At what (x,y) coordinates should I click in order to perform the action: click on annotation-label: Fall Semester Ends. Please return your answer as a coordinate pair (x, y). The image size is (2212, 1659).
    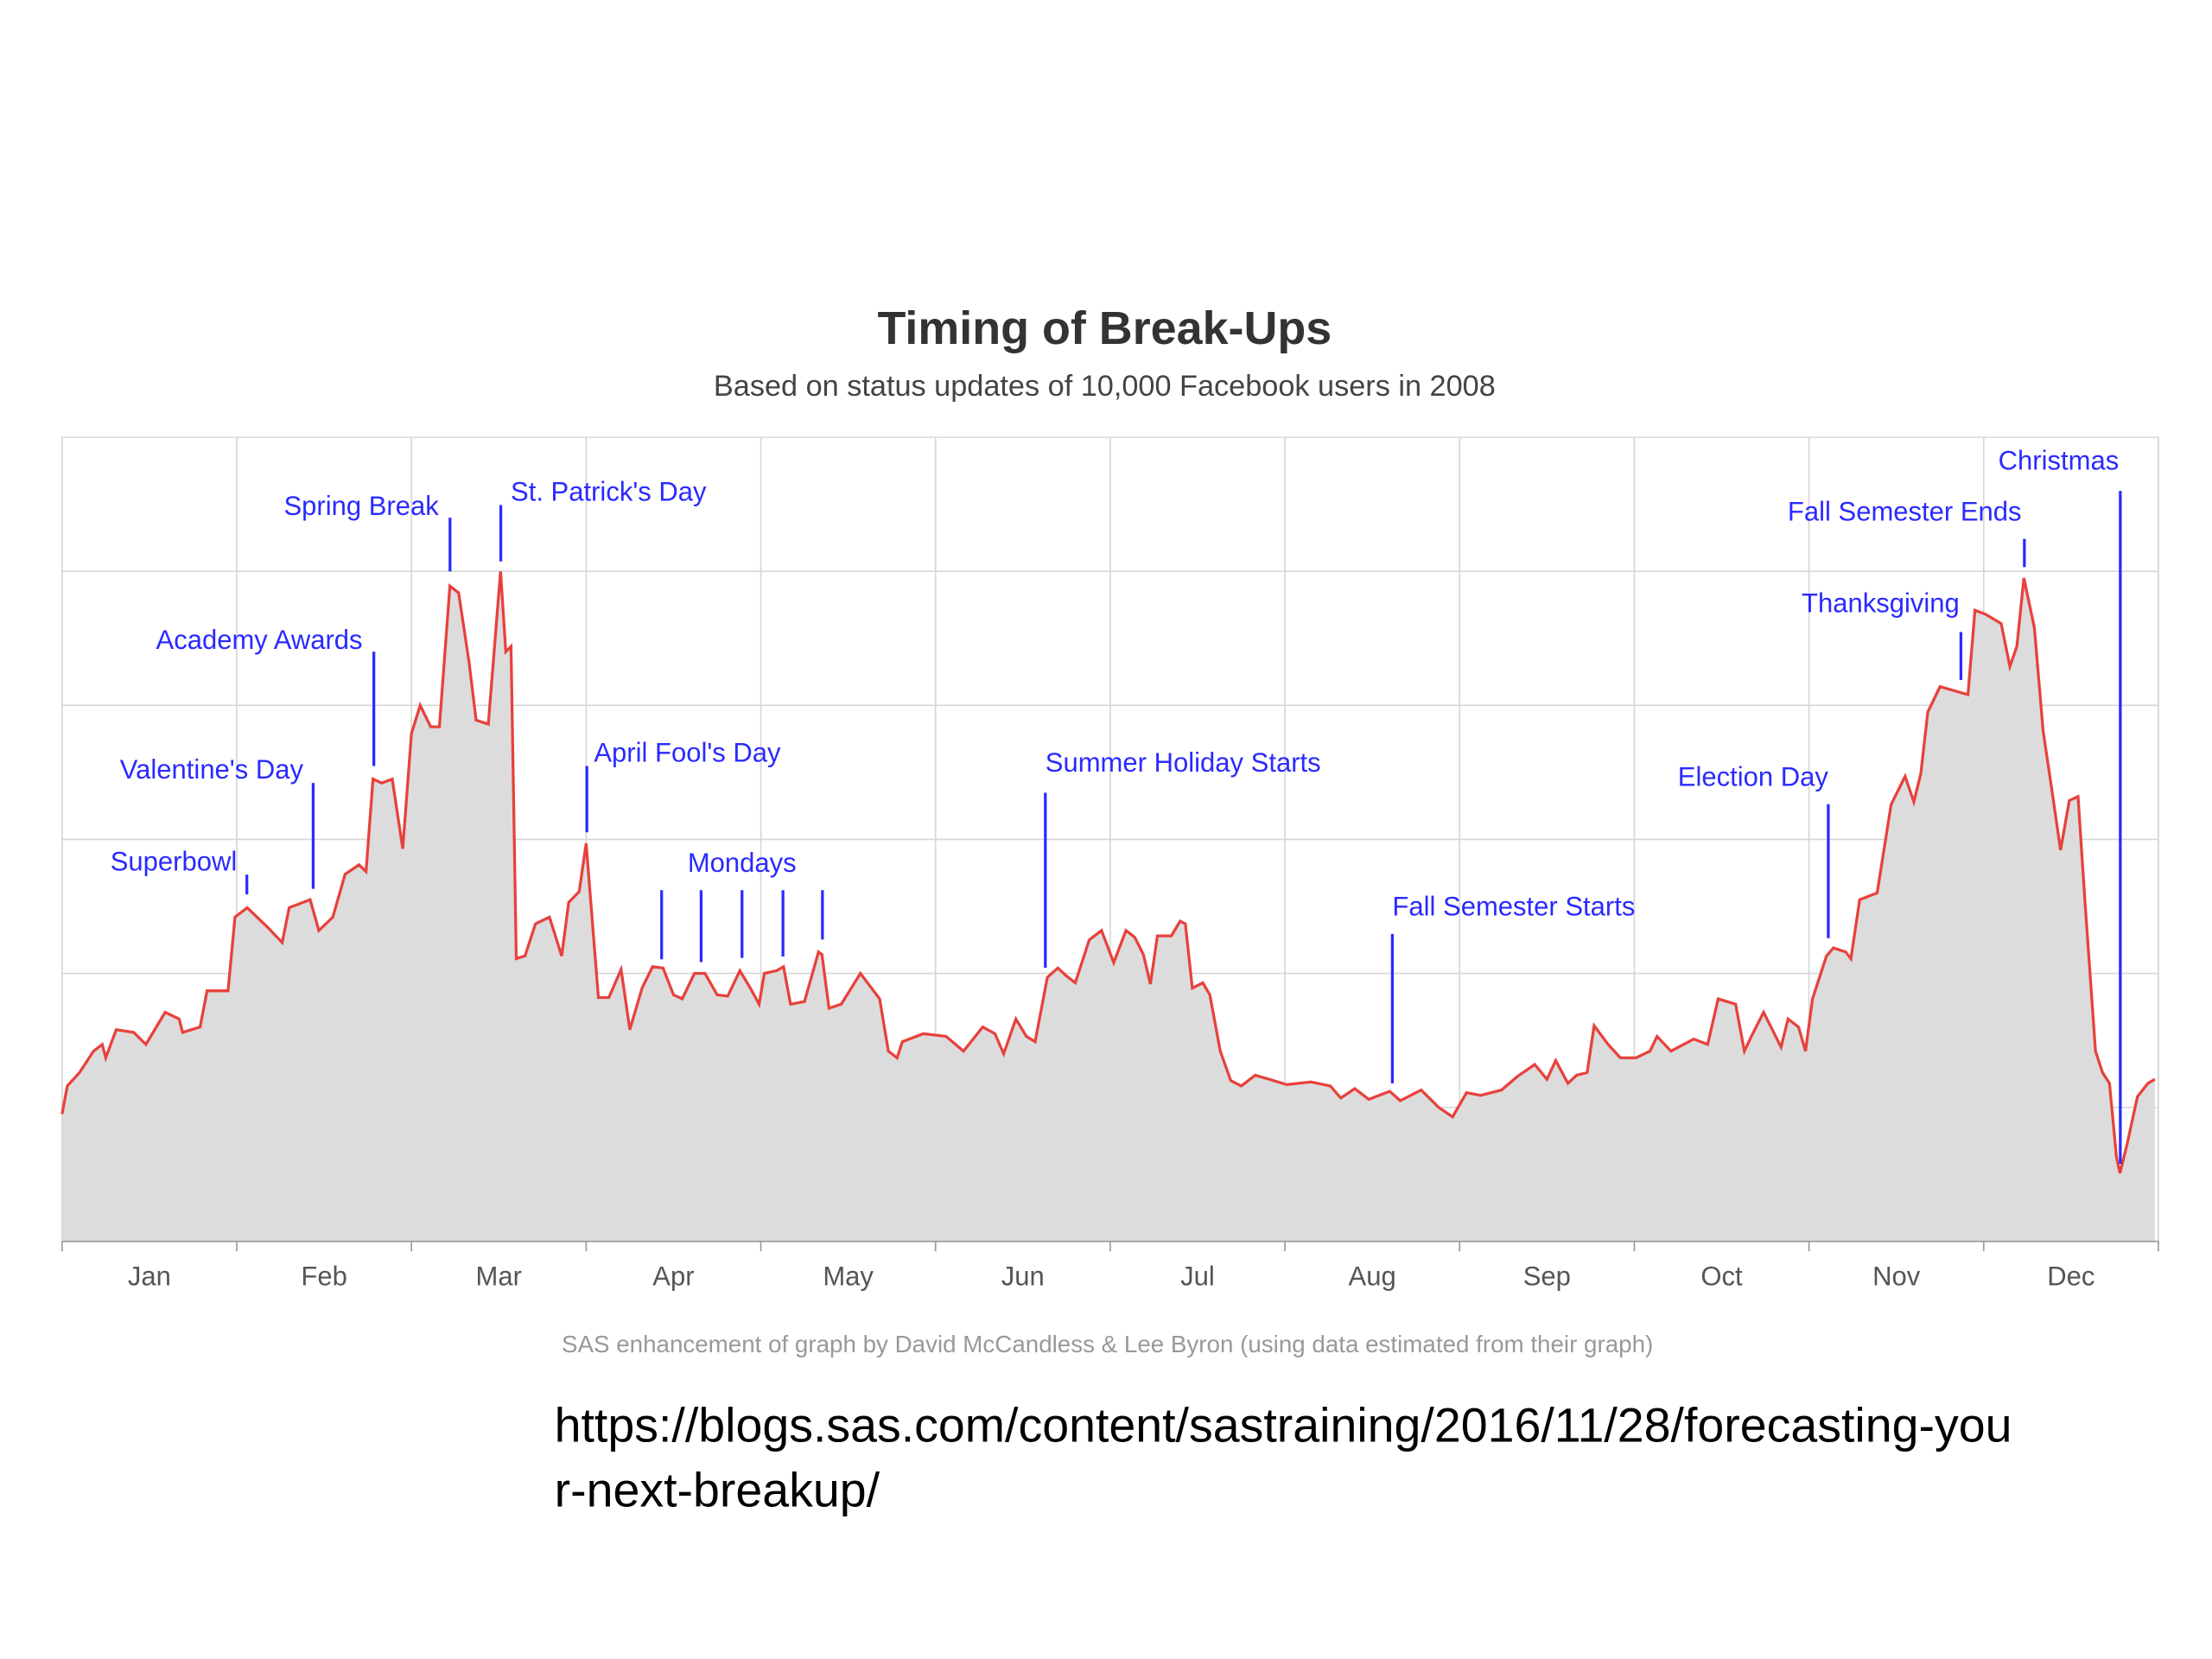
    Looking at the image, I should click on (1905, 511).